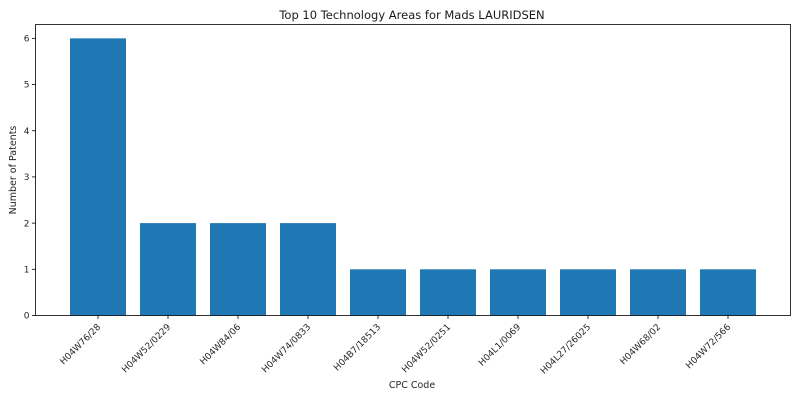  What do you see at coordinates (27, 271) in the screenshot?
I see `y-tick-label: 1` at bounding box center [27, 271].